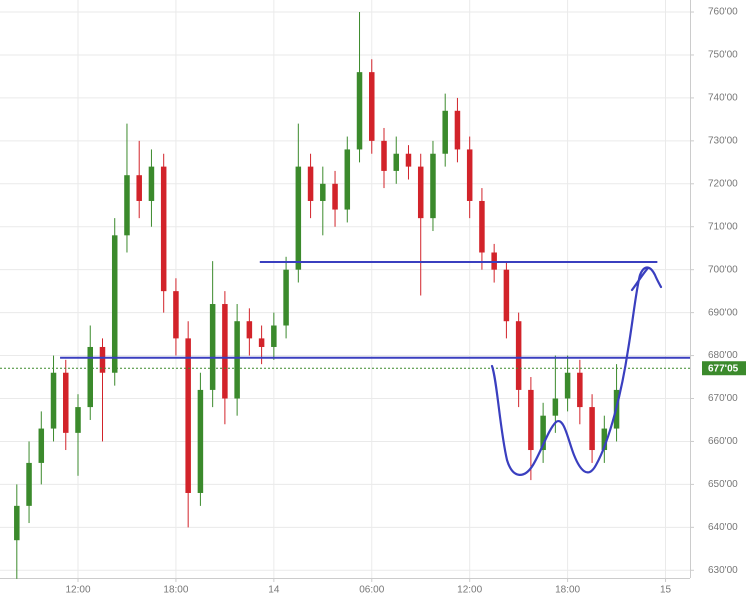 The image size is (748, 597). I want to click on y-tick-label: 760'00, so click(723, 12).